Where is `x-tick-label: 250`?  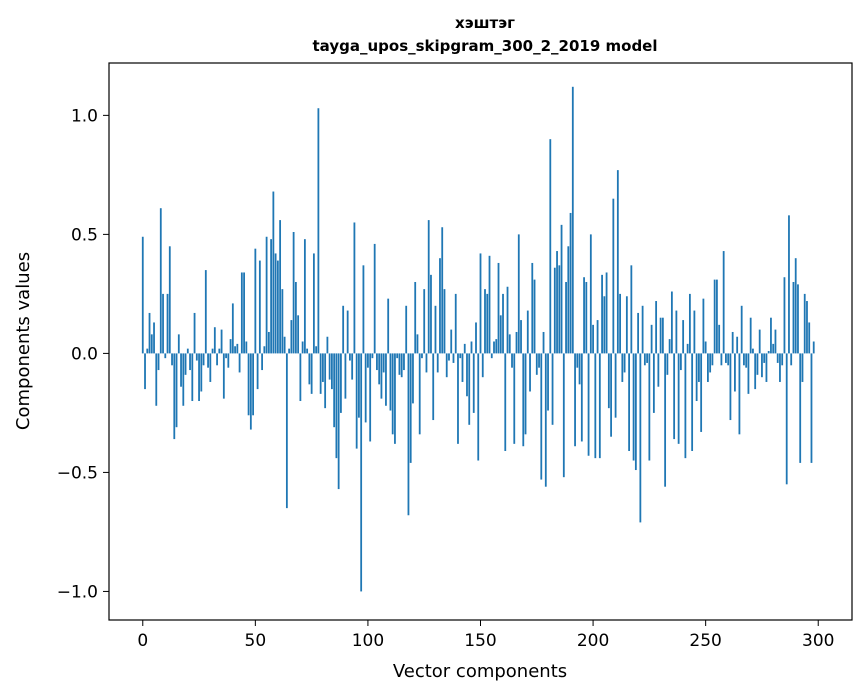
x-tick-label: 250 is located at coordinates (705, 641).